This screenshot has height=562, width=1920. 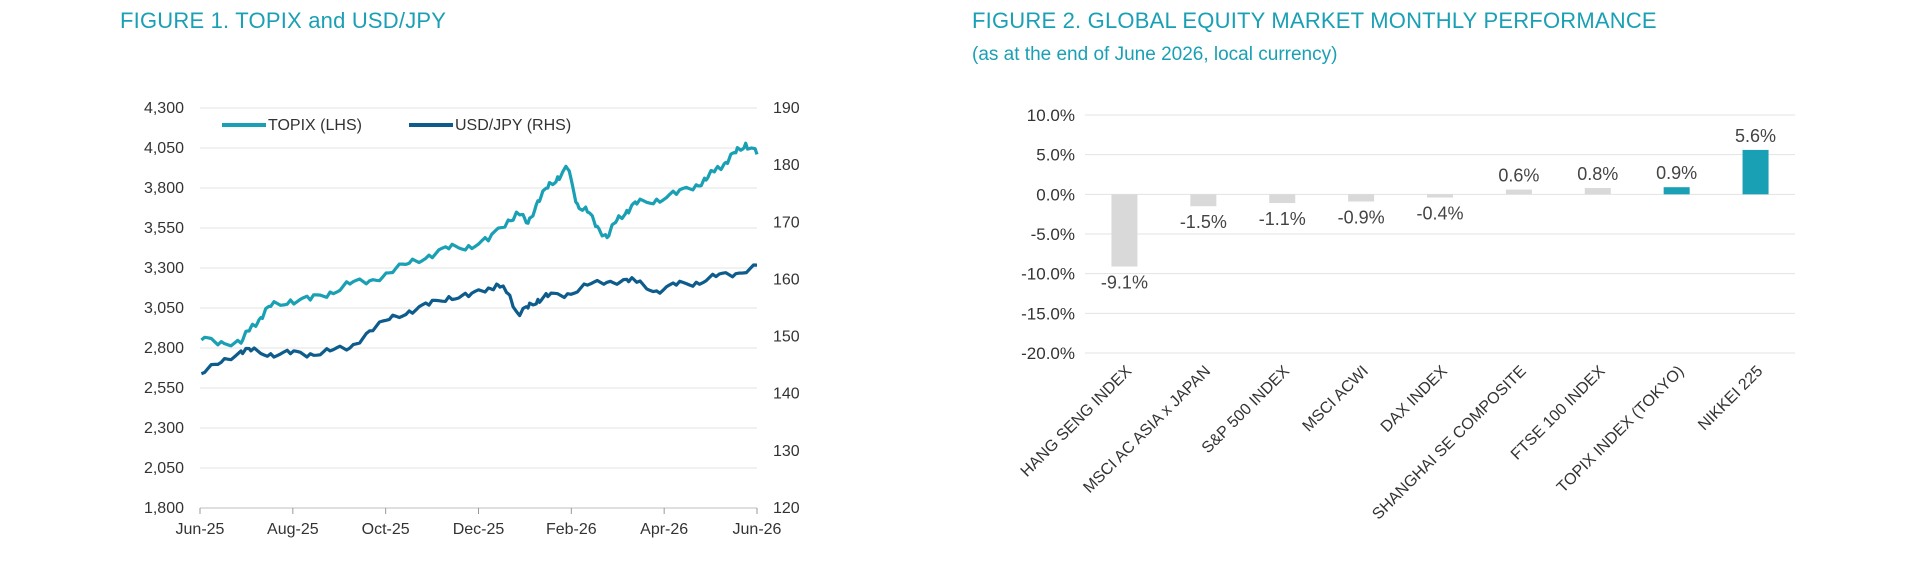 I want to click on y-tick-label: -10.0%, so click(x=1048, y=274).